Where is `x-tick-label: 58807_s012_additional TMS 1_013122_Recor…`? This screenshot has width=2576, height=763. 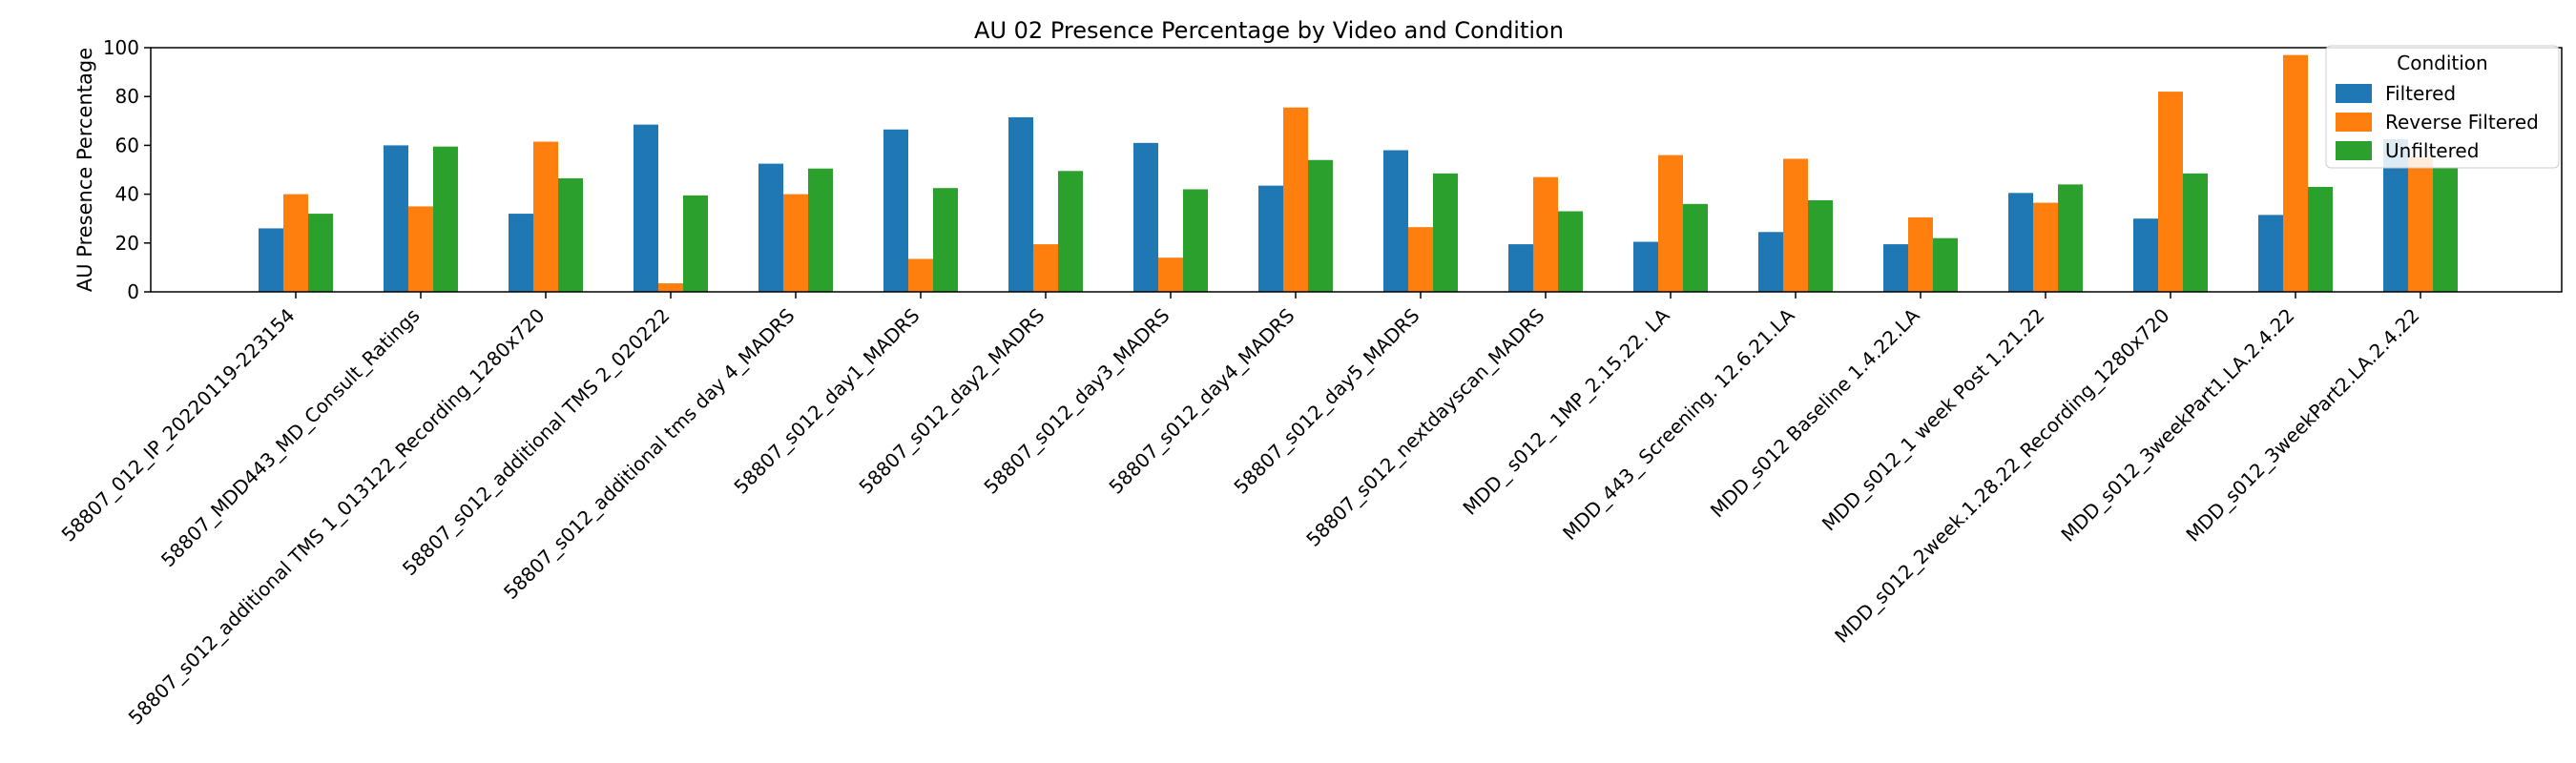 x-tick-label: 58807_s012_additional TMS 1_013122_Recor… is located at coordinates (337, 517).